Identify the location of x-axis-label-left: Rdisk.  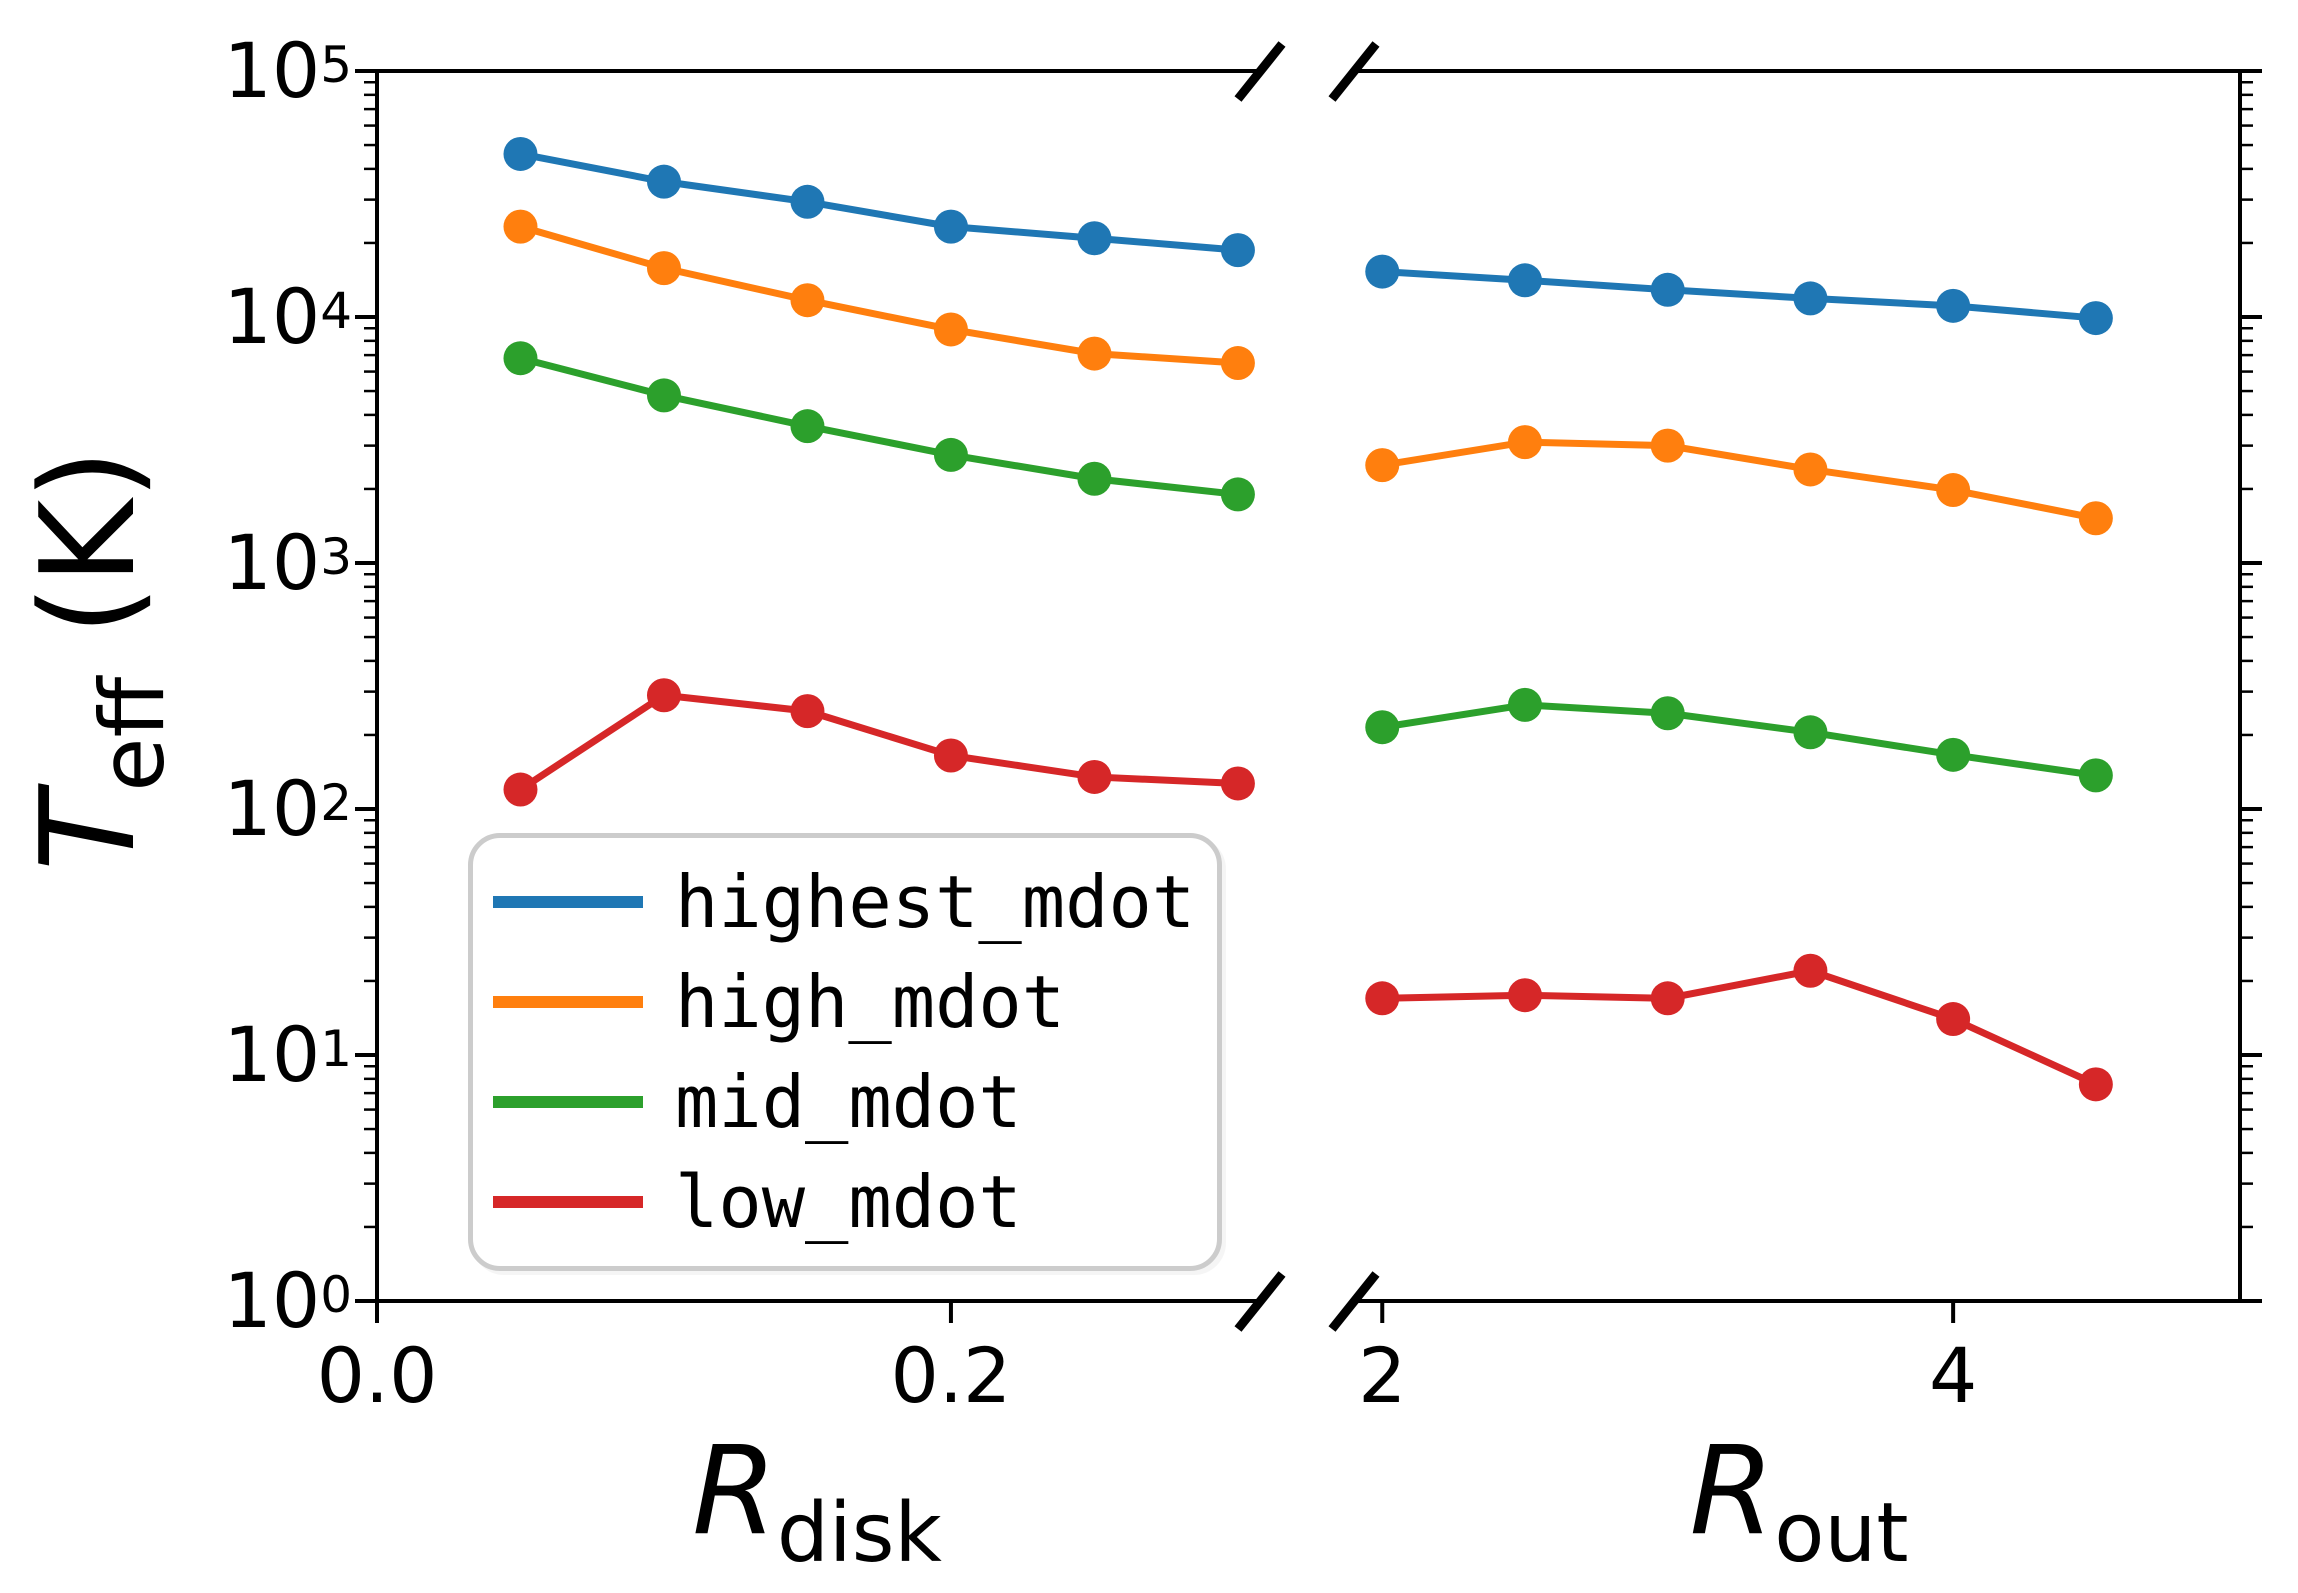
(817, 1502).